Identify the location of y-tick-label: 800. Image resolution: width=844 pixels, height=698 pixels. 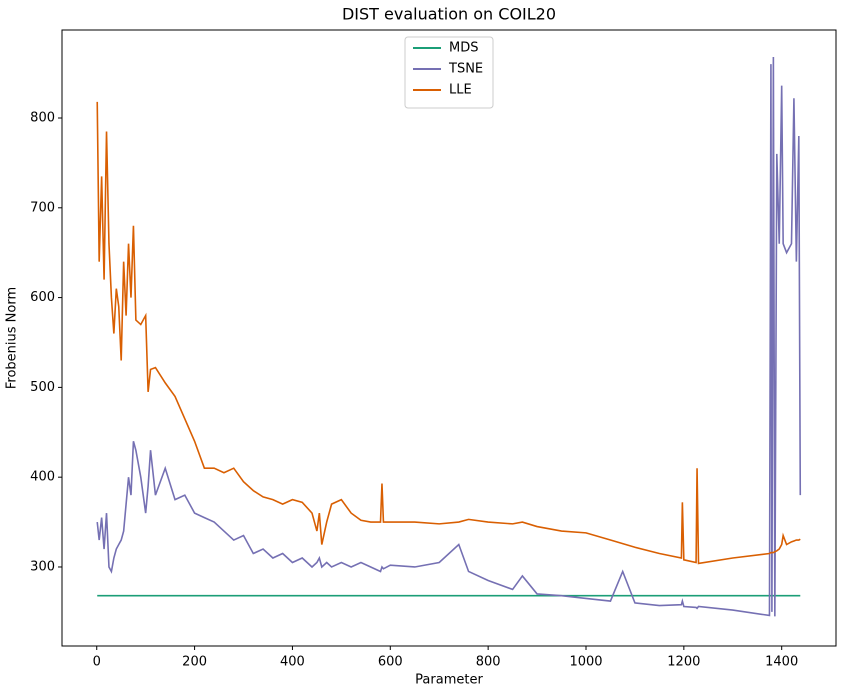
(42, 118).